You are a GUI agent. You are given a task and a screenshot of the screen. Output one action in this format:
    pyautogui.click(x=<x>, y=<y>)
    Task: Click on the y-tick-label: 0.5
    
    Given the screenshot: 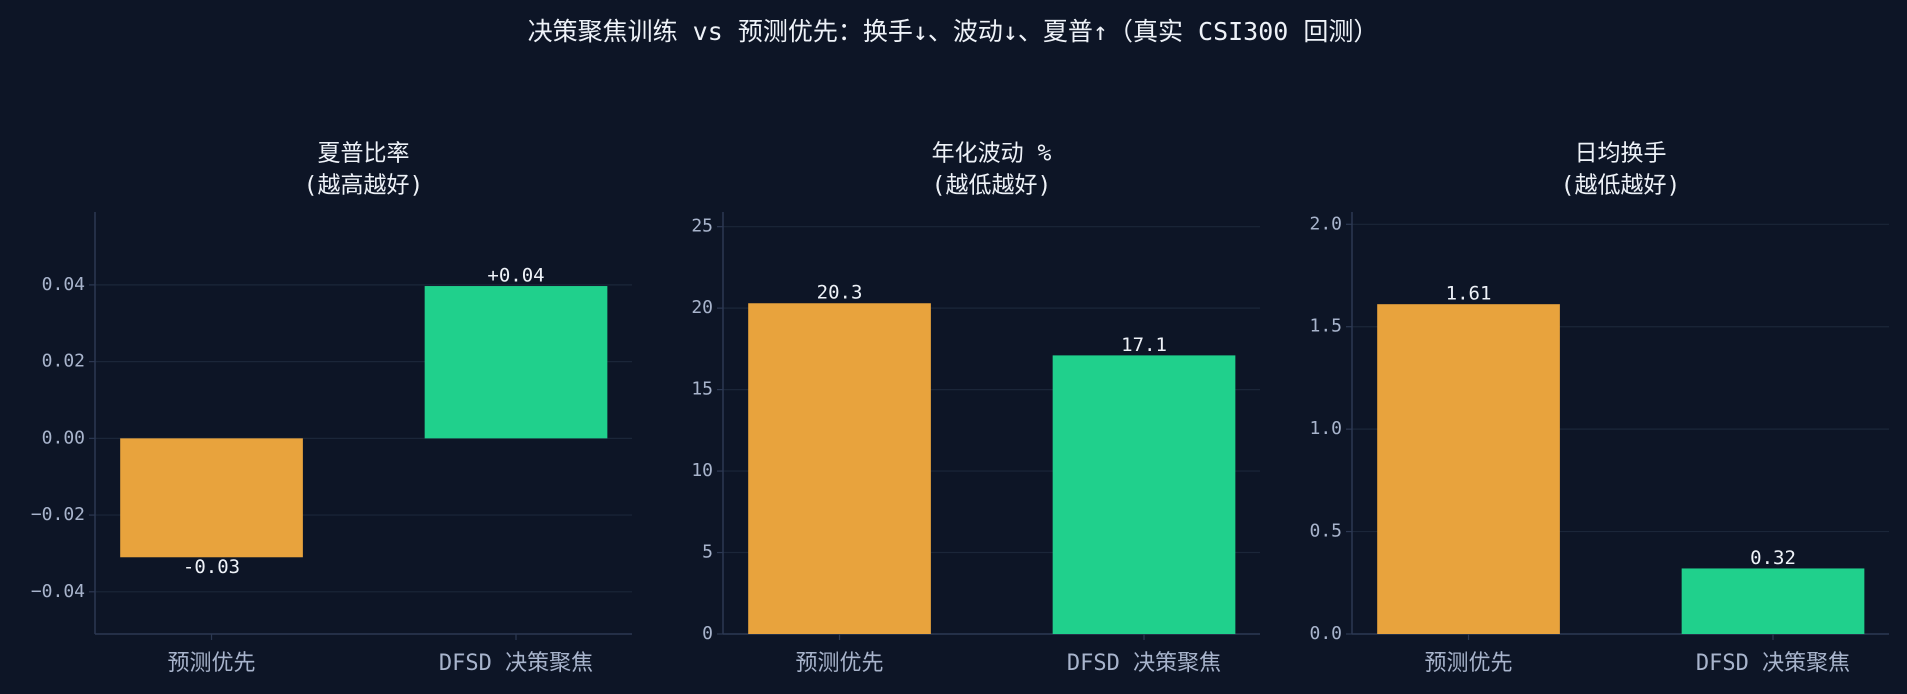 What is the action you would take?
    pyautogui.click(x=1325, y=531)
    